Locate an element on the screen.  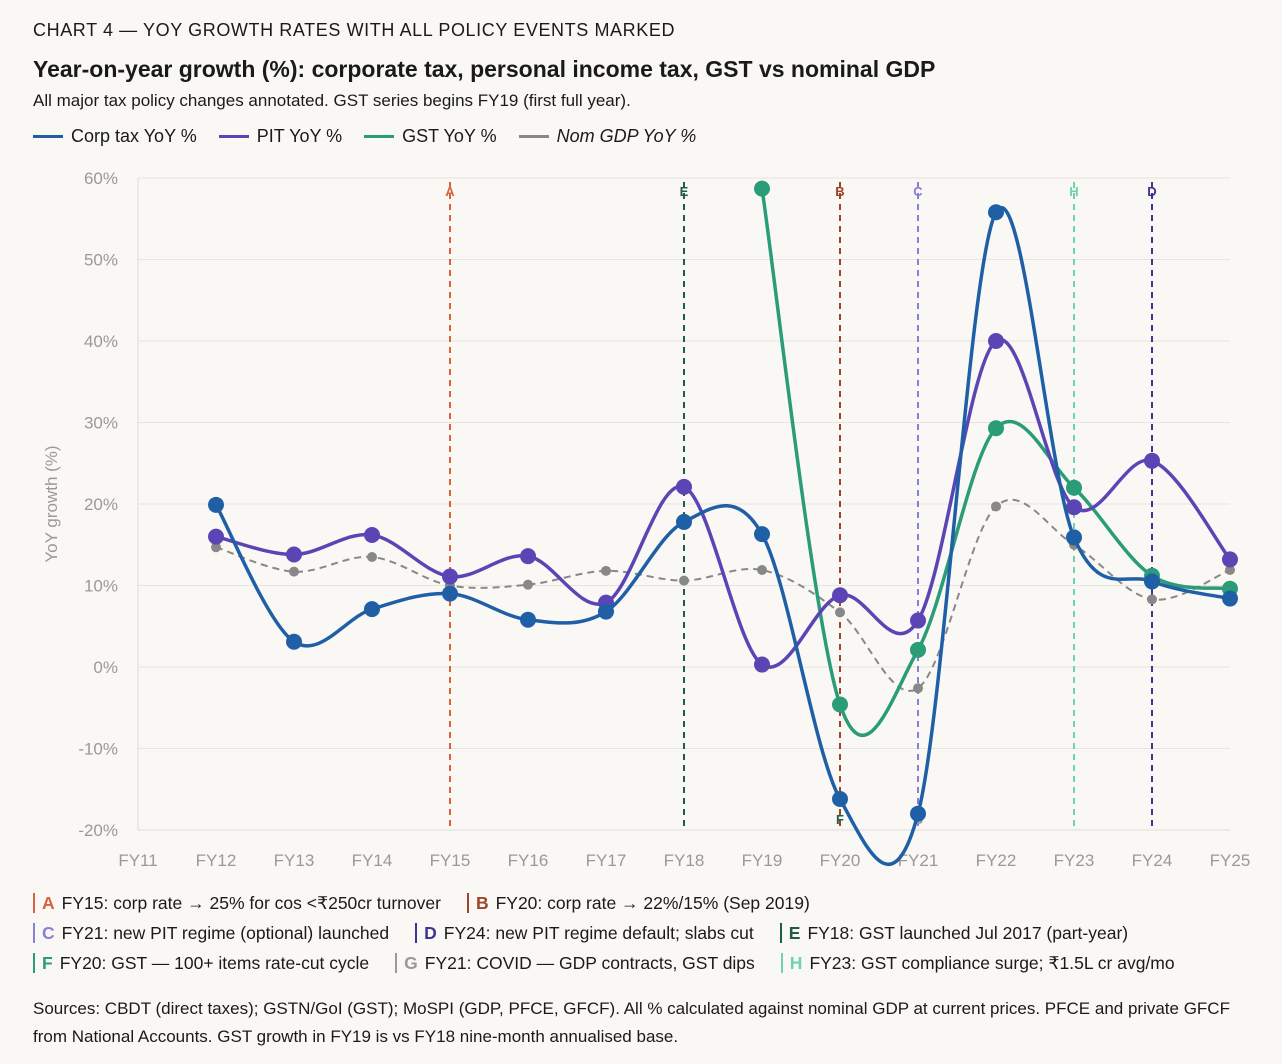
x-tick-label: FY16 is located at coordinates (528, 860).